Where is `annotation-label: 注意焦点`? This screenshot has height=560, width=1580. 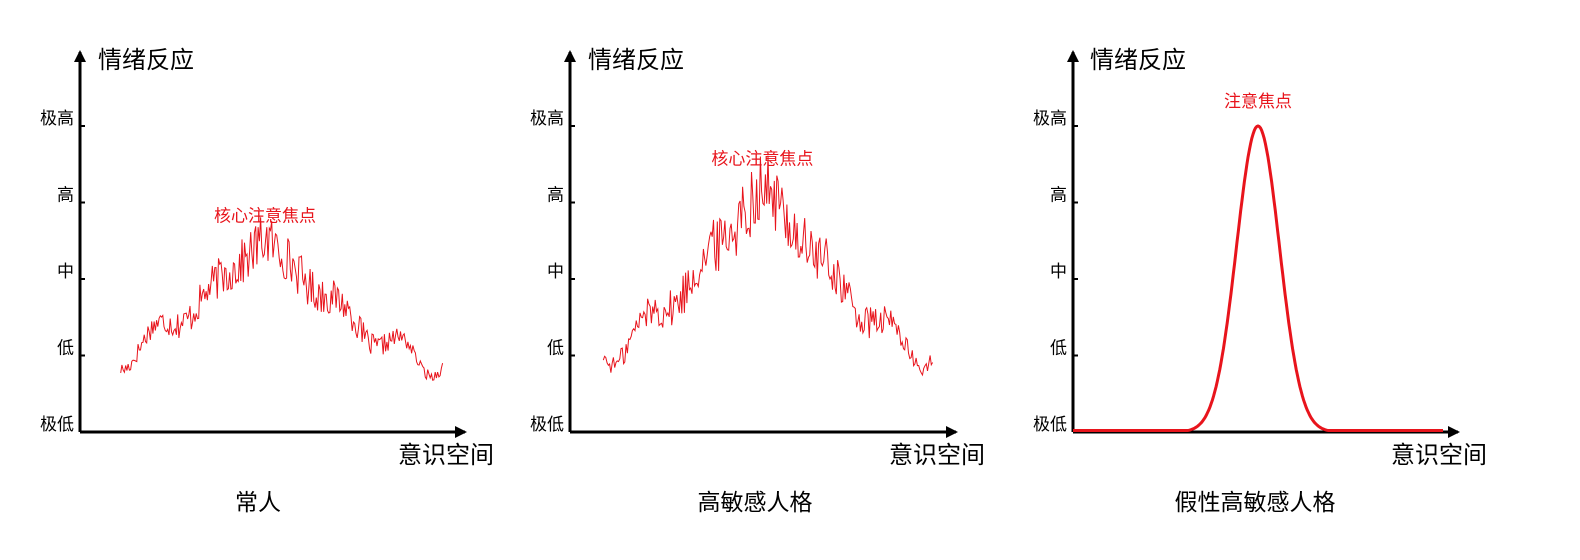 annotation-label: 注意焦点 is located at coordinates (1258, 102).